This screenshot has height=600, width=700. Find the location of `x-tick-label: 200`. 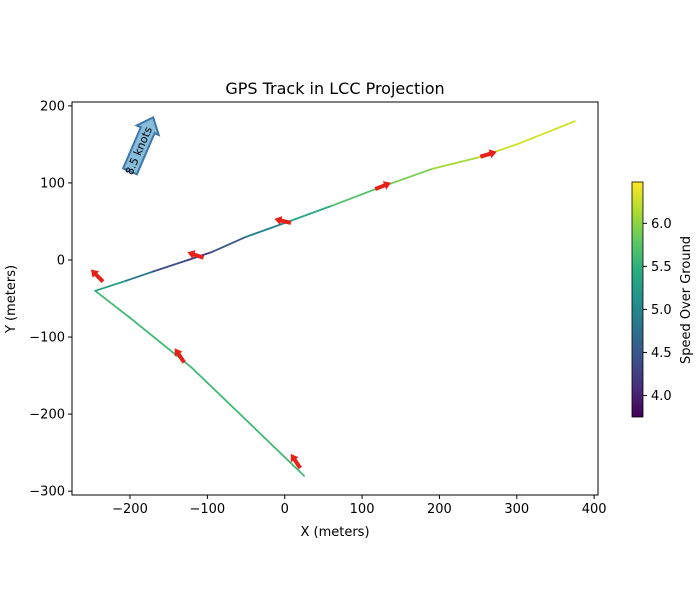

x-tick-label: 200 is located at coordinates (439, 509).